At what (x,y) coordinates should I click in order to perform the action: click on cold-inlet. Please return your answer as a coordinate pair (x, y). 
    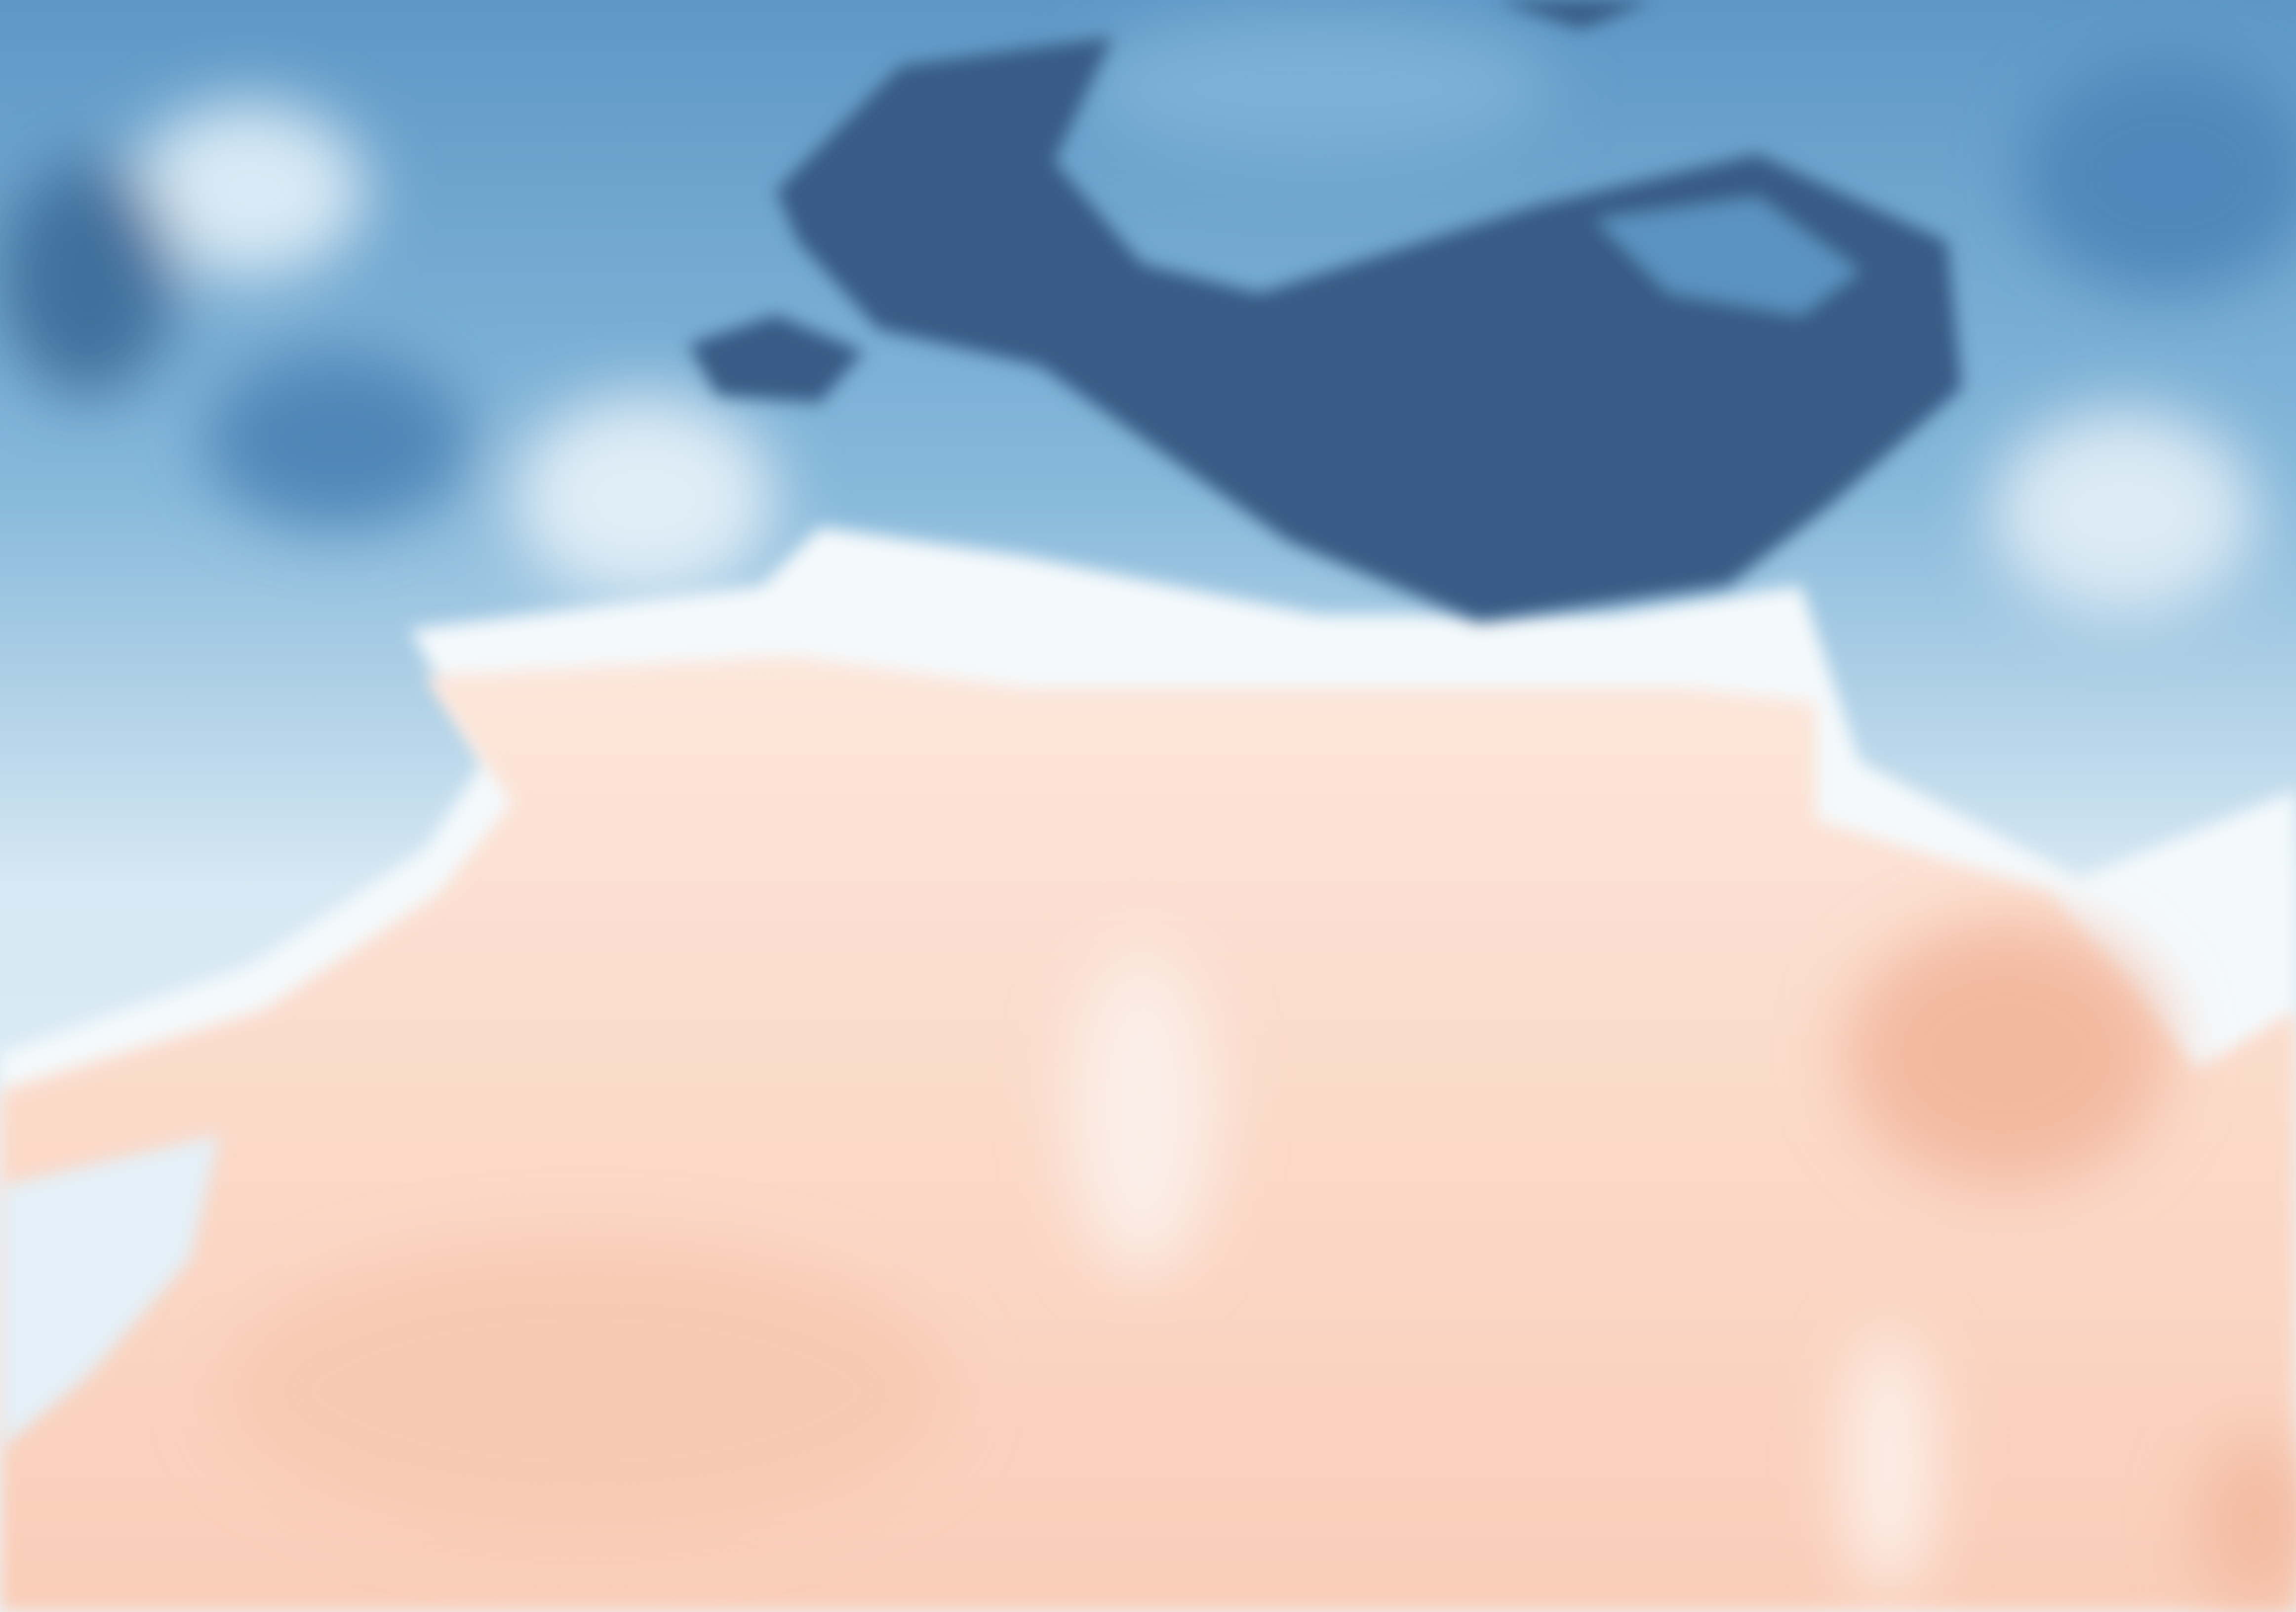
    Looking at the image, I should click on (110, 1292).